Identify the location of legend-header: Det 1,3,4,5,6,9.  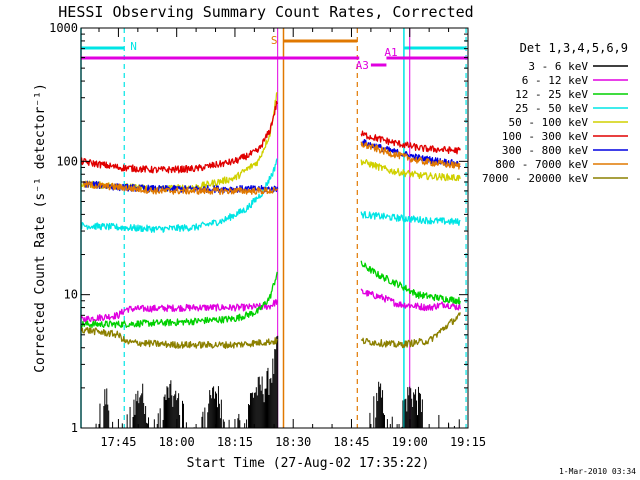
(574, 48).